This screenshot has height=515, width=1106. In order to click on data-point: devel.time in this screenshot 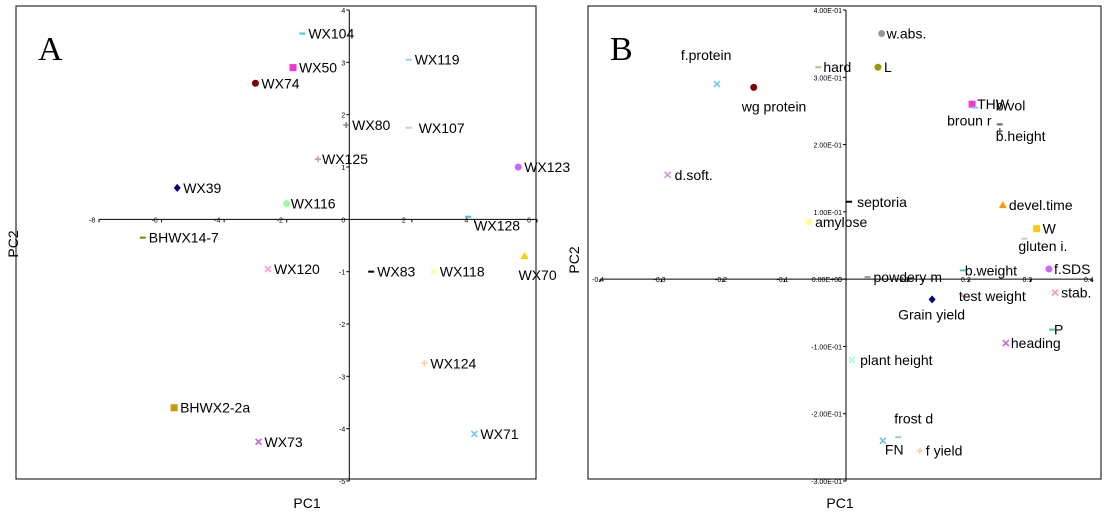, I will do `click(1035, 205)`.